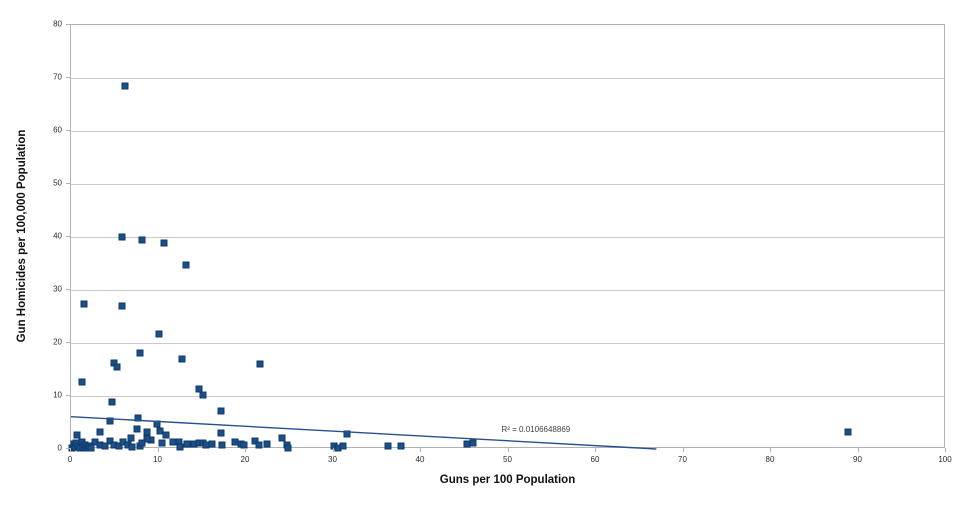  What do you see at coordinates (332, 459) in the screenshot?
I see `x-tick-label: 30` at bounding box center [332, 459].